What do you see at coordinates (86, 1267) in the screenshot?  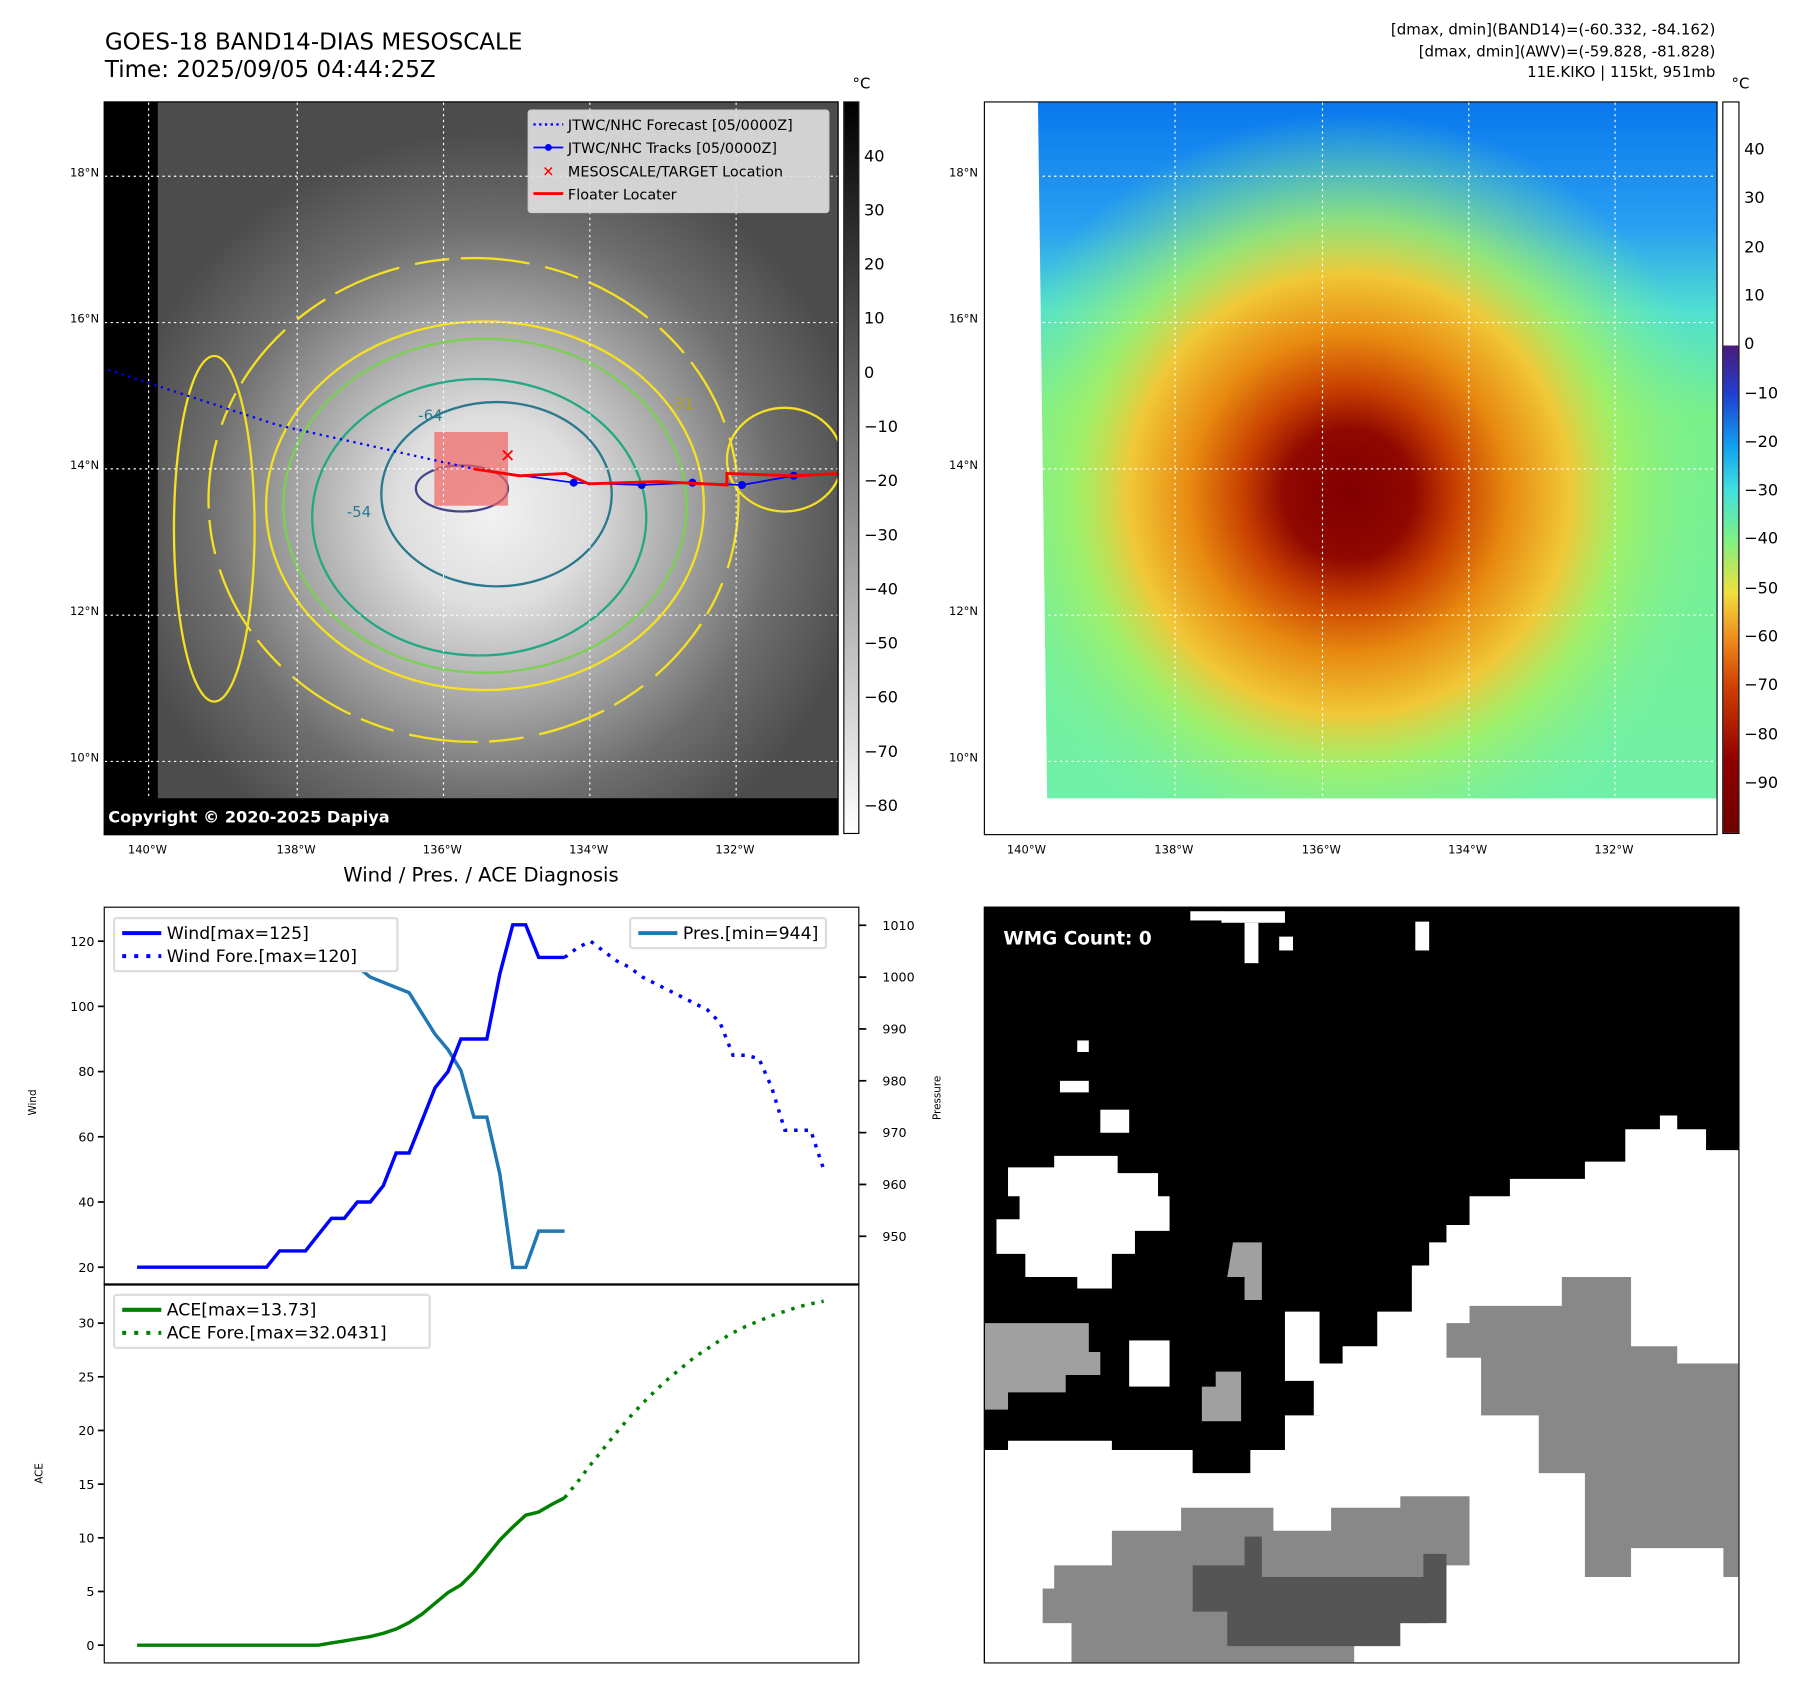 I see `y-tick-label: 20` at bounding box center [86, 1267].